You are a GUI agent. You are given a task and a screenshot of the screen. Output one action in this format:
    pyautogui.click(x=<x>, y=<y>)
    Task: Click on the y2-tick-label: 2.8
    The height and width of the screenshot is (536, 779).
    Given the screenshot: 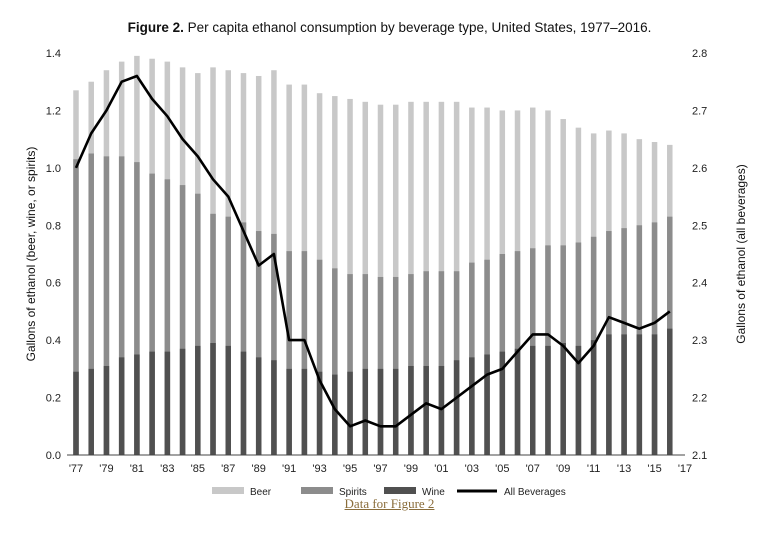 What is the action you would take?
    pyautogui.click(x=699, y=54)
    